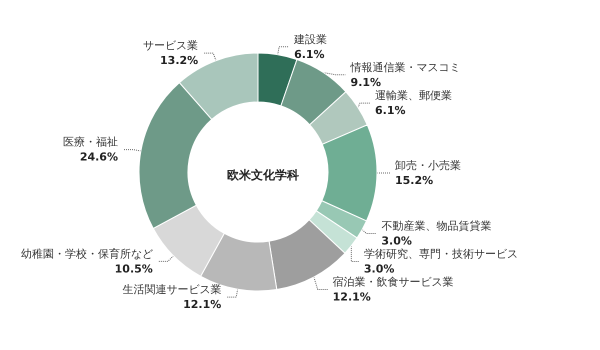 Image resolution: width=600 pixels, height=350 pixels. What do you see at coordinates (414, 181) in the screenshot?
I see `data-label: 15.2%` at bounding box center [414, 181].